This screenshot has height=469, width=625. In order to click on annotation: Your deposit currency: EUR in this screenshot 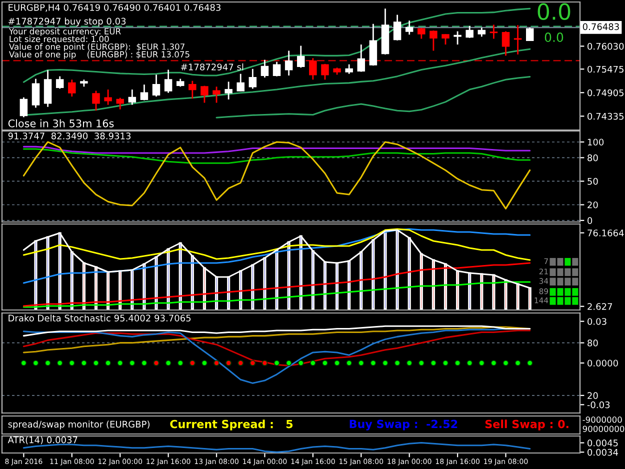, I will do `click(64, 32)`.